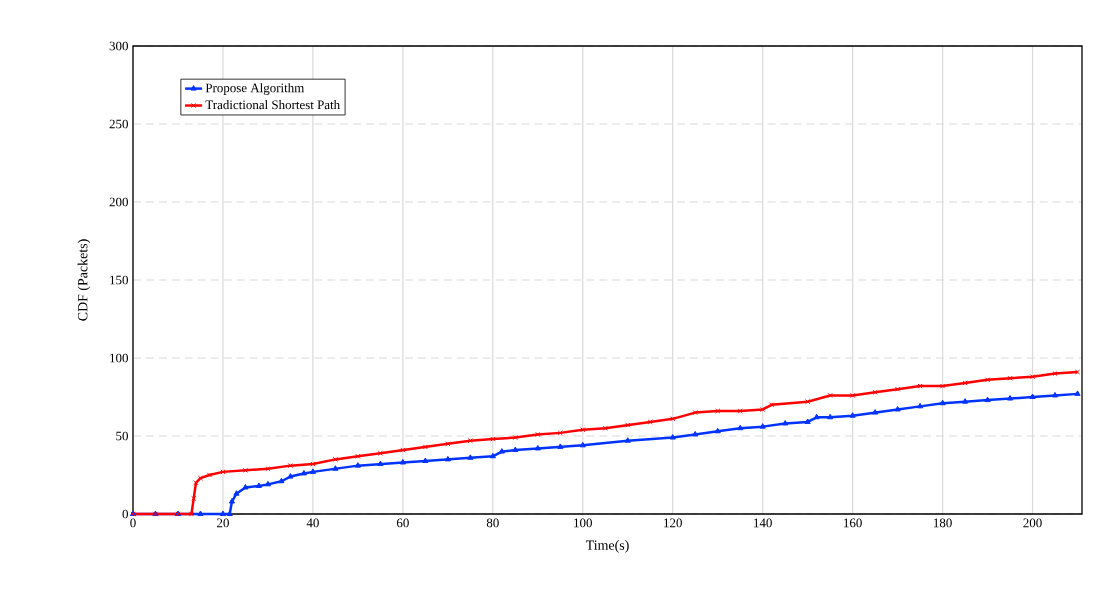 The width and height of the screenshot is (1102, 604). Describe the element at coordinates (1032, 523) in the screenshot. I see `x-tick-label: 200` at that location.